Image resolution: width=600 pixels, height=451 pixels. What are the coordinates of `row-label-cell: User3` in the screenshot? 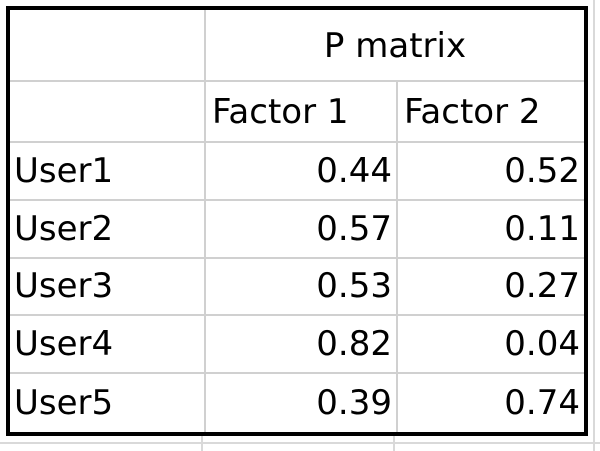 It's located at (108, 287).